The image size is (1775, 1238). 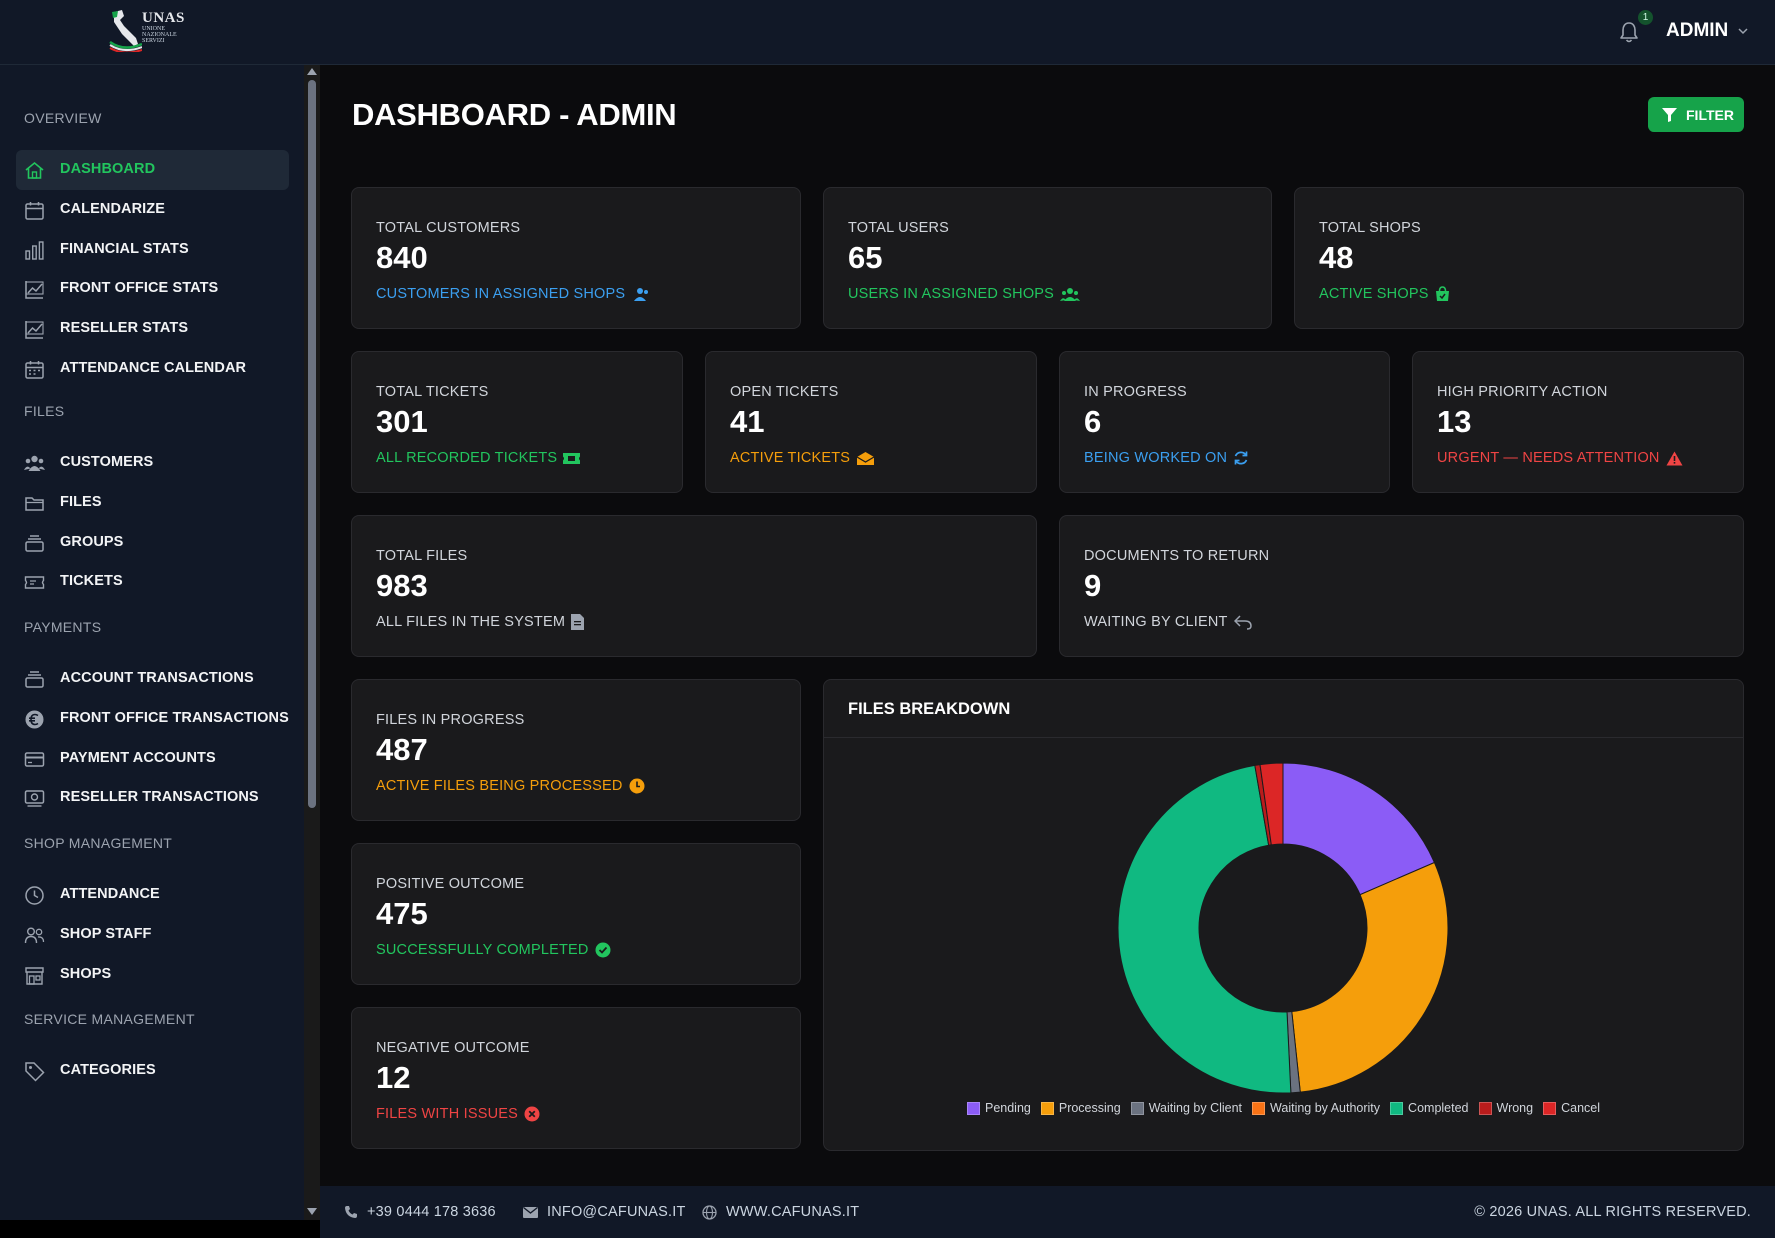 What do you see at coordinates (1241, 458) in the screenshot?
I see `refresh-icon` at bounding box center [1241, 458].